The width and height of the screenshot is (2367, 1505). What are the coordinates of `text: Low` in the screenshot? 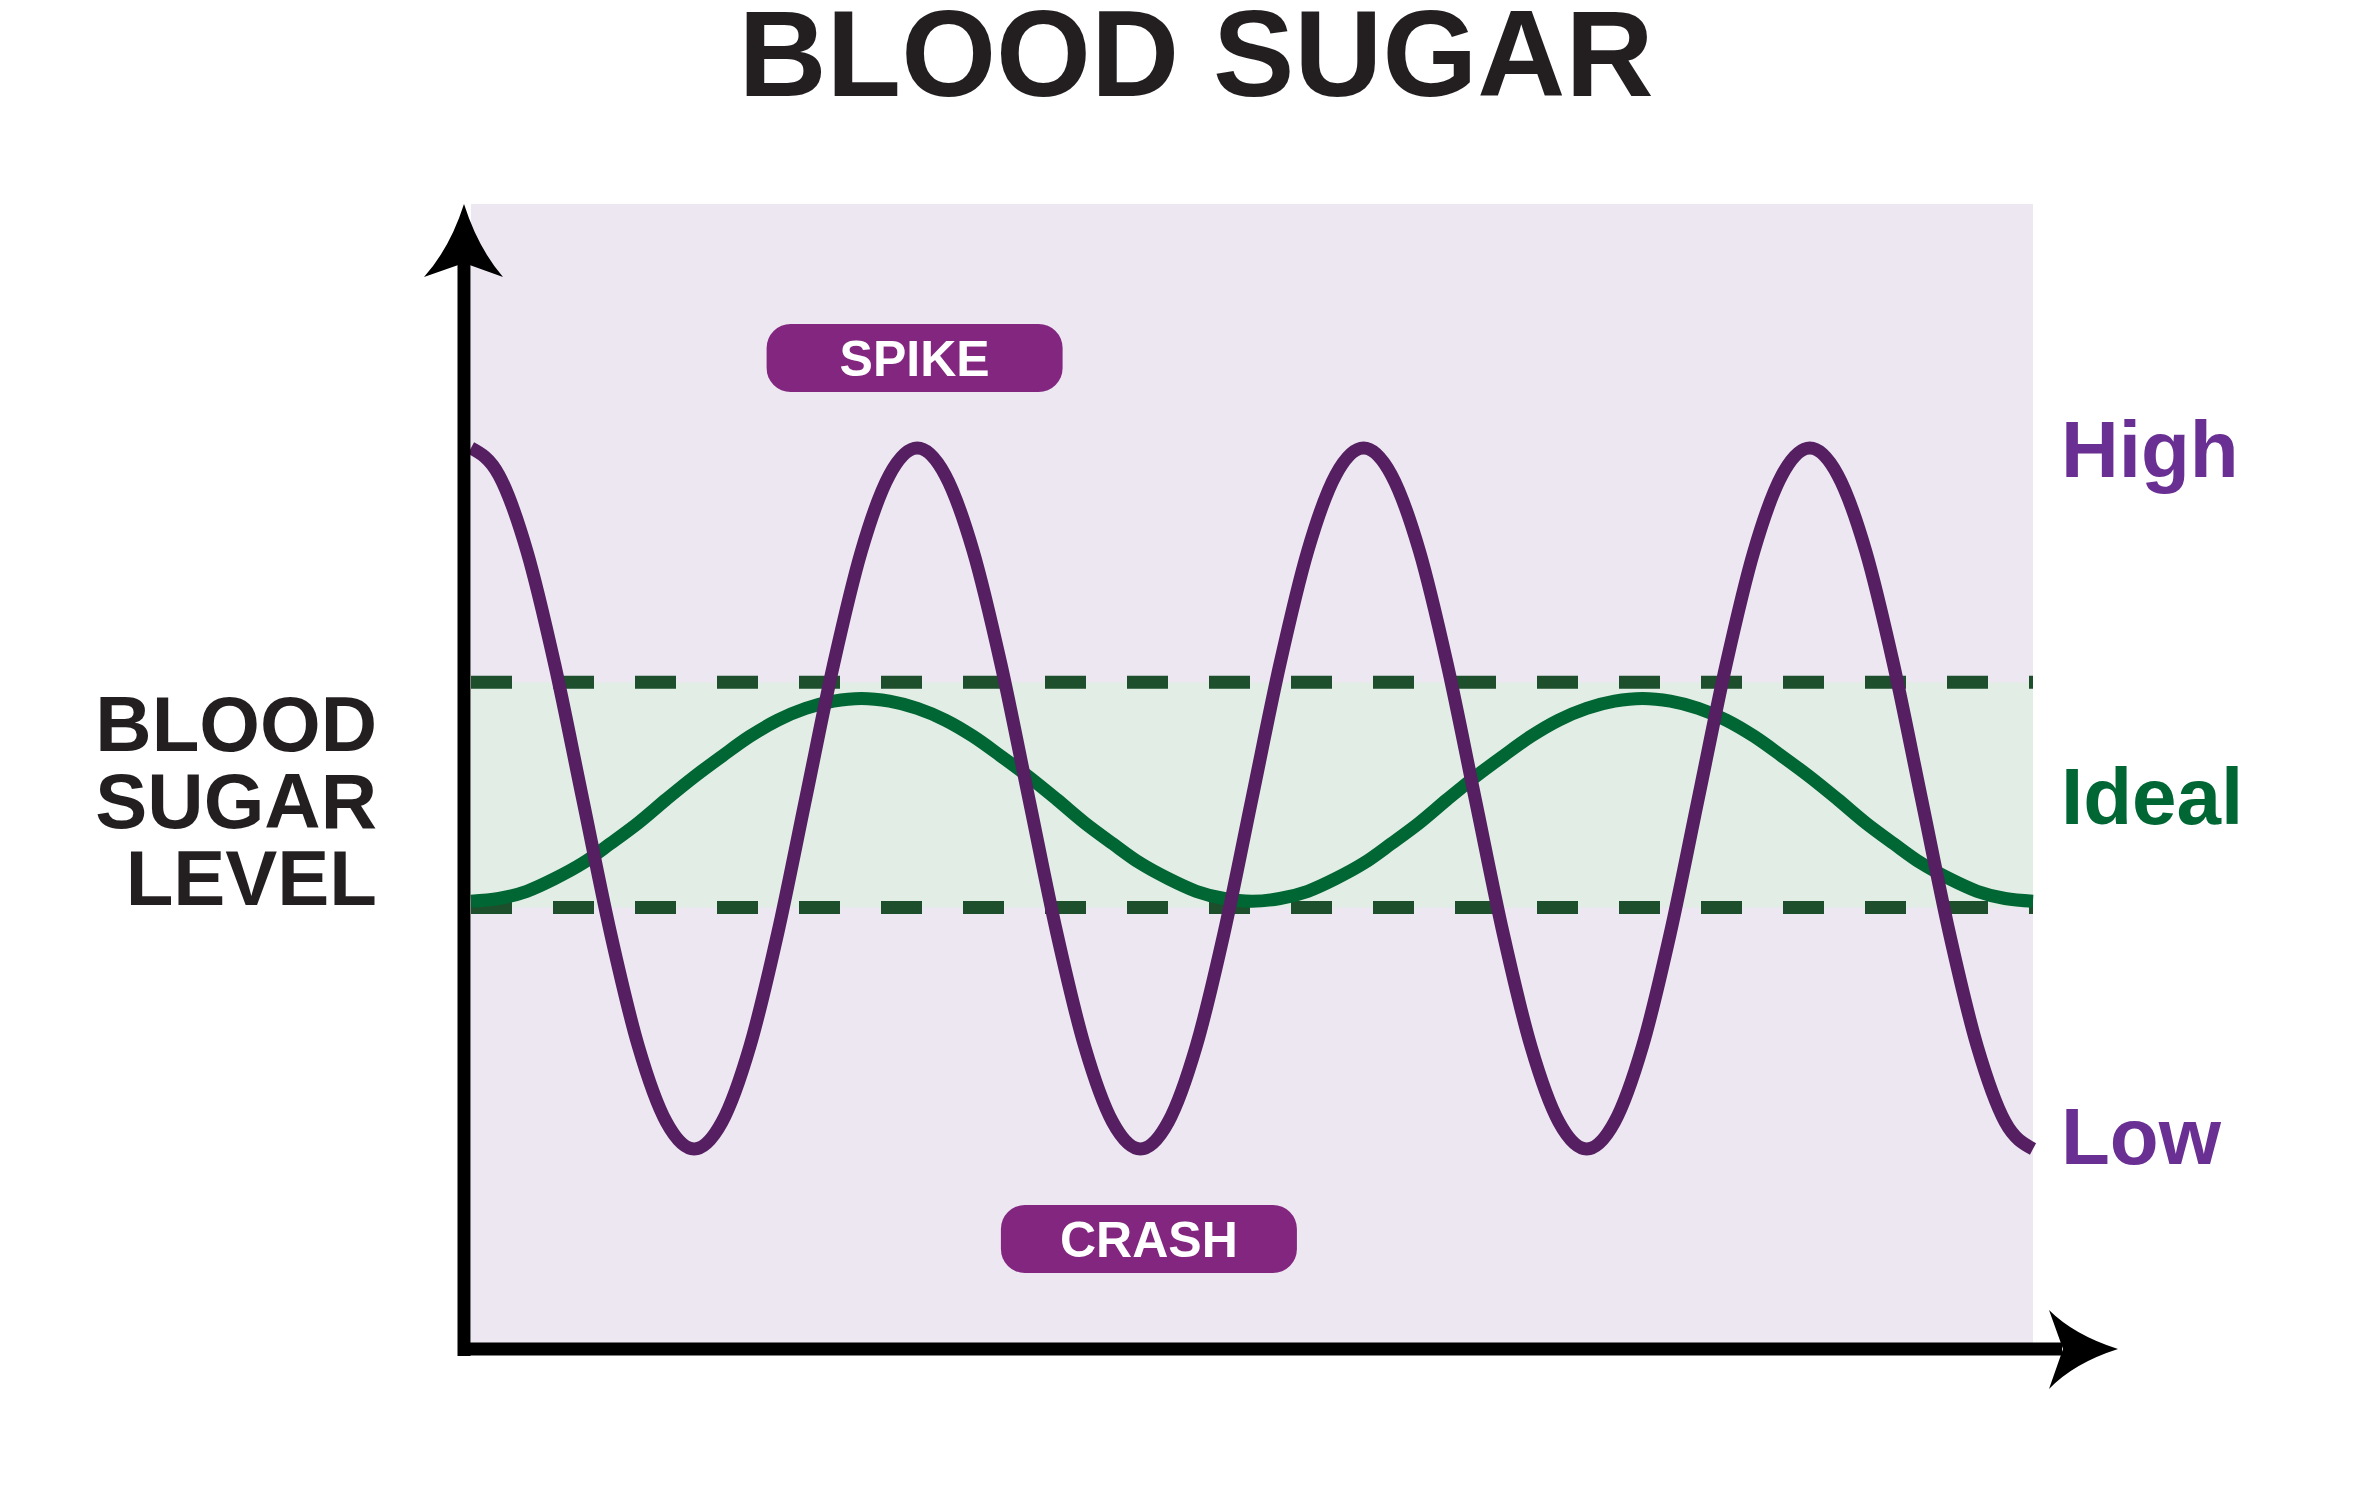 It's located at (2141, 1136).